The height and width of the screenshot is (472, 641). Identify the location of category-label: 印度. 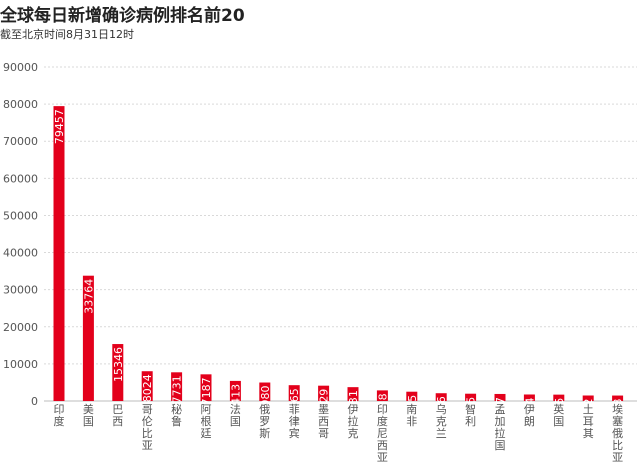
(59, 415).